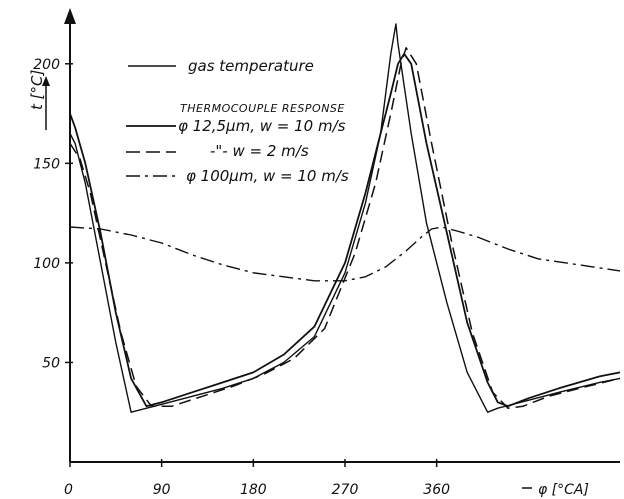 Image resolution: width=624 pixels, height=499 pixels. Describe the element at coordinates (68, 490) in the screenshot. I see `x-tick-label: 0` at that location.